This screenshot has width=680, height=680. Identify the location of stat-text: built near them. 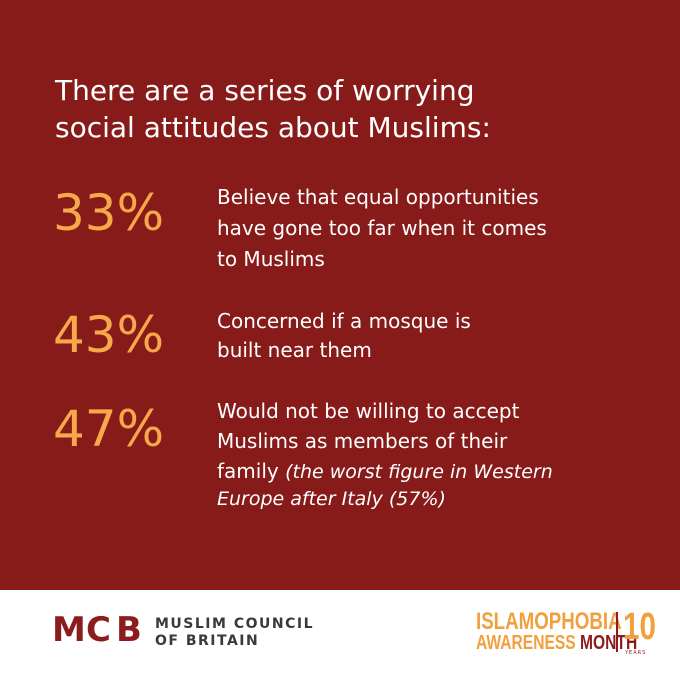
(294, 350).